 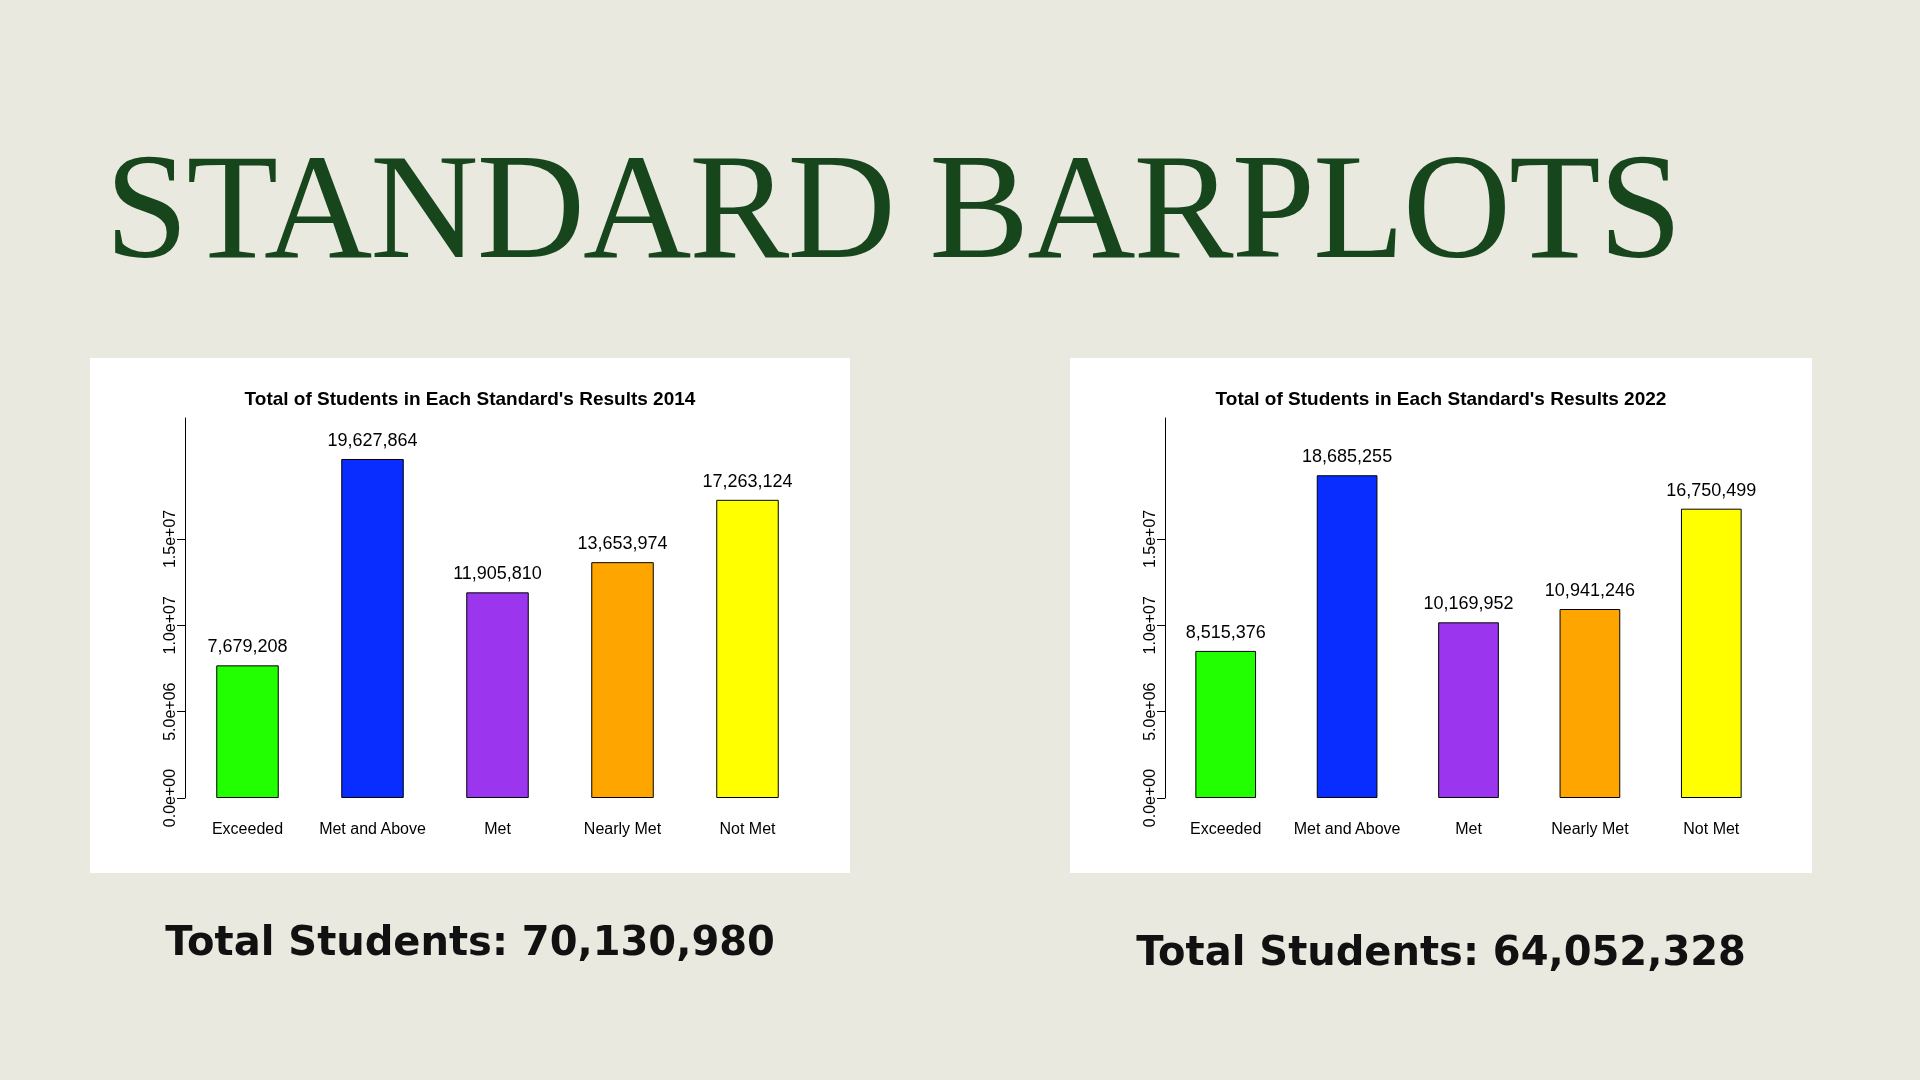 What do you see at coordinates (1441, 398) in the screenshot?
I see `chart-title: Total of Students in Each Standard's Results 2022` at bounding box center [1441, 398].